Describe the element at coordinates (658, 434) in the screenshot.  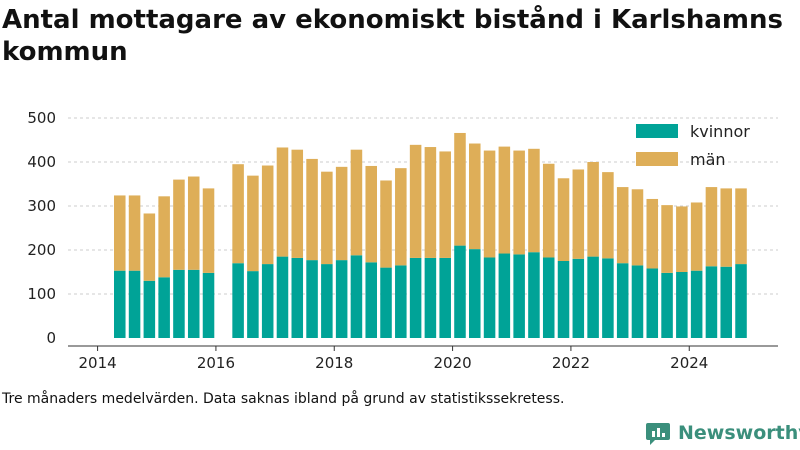
I see `newsworthy-logo-icon` at that location.